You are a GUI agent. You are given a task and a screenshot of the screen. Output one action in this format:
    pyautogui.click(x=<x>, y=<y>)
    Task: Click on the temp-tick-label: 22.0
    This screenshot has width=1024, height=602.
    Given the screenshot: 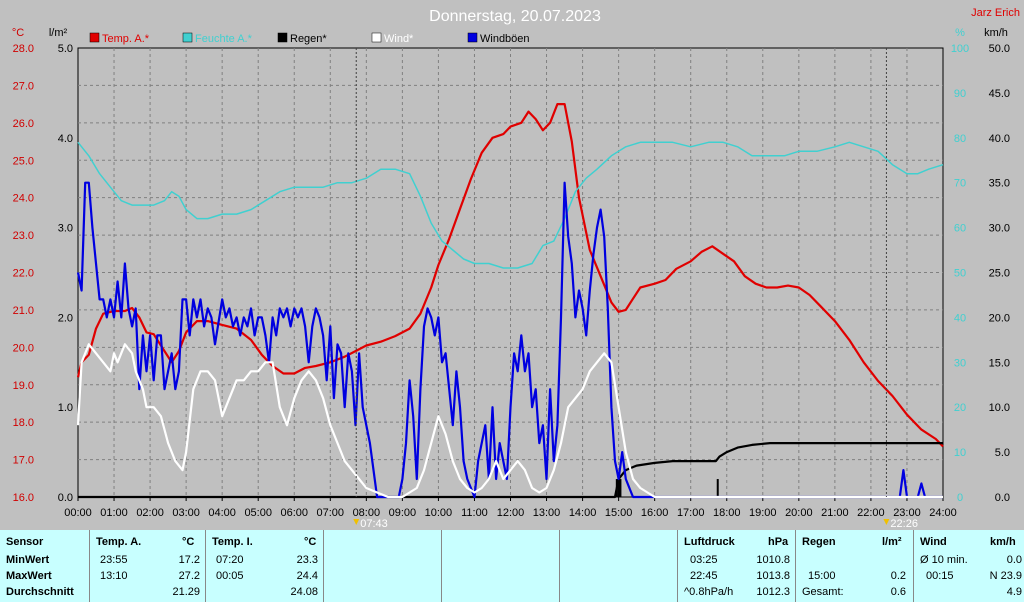 What is the action you would take?
    pyautogui.click(x=23, y=274)
    